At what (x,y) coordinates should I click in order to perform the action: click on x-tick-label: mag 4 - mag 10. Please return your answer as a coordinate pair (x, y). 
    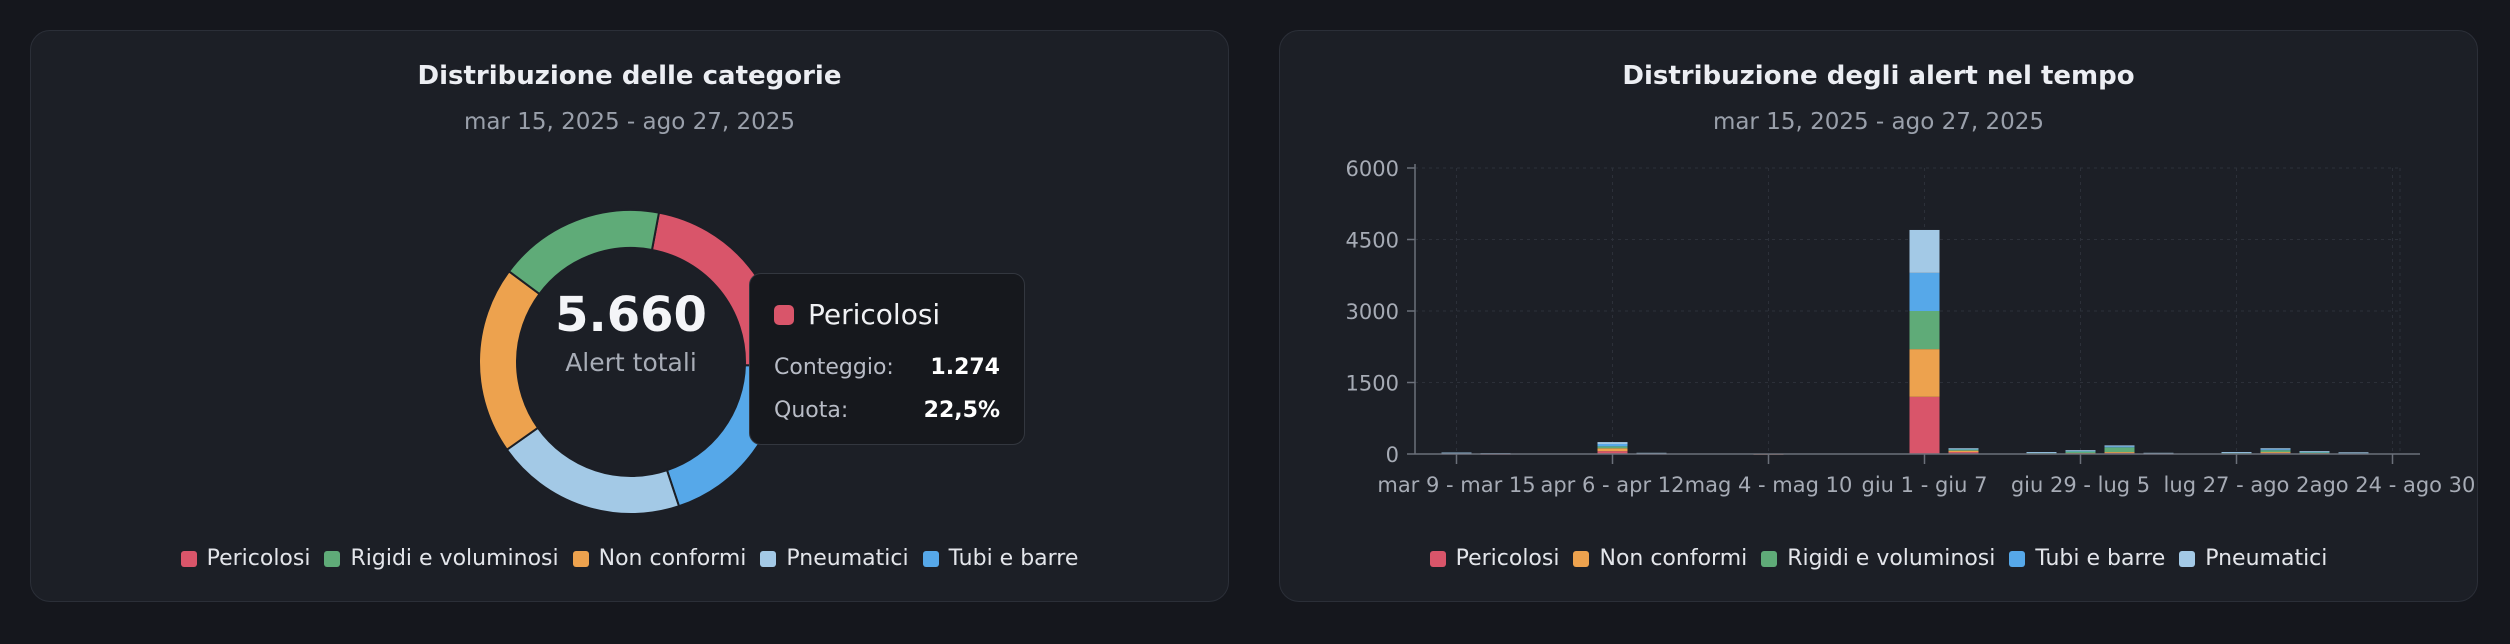
    Looking at the image, I should click on (1769, 485).